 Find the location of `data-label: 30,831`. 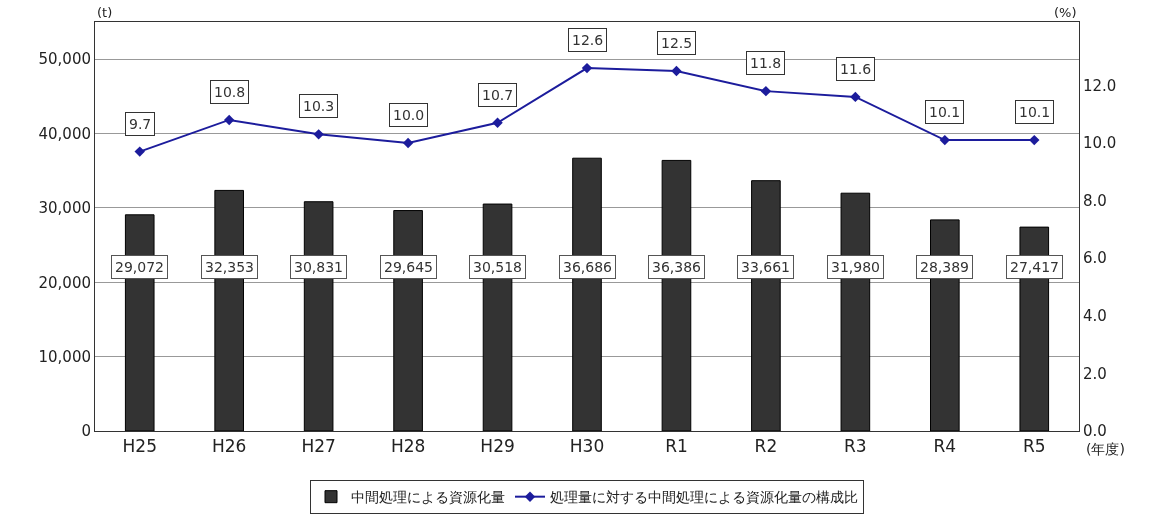

data-label: 30,831 is located at coordinates (318, 267).